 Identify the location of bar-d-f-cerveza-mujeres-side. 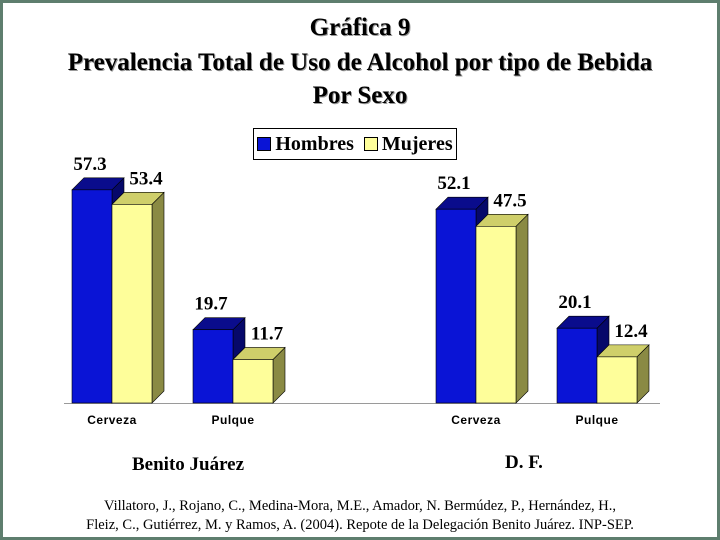
(522, 308).